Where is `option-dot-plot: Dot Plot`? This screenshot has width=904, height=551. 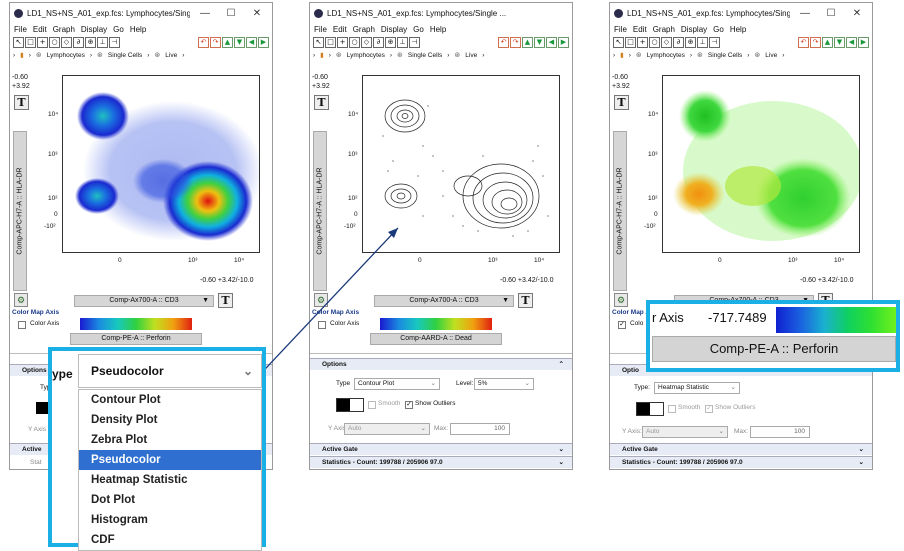 option-dot-plot: Dot Plot is located at coordinates (113, 500).